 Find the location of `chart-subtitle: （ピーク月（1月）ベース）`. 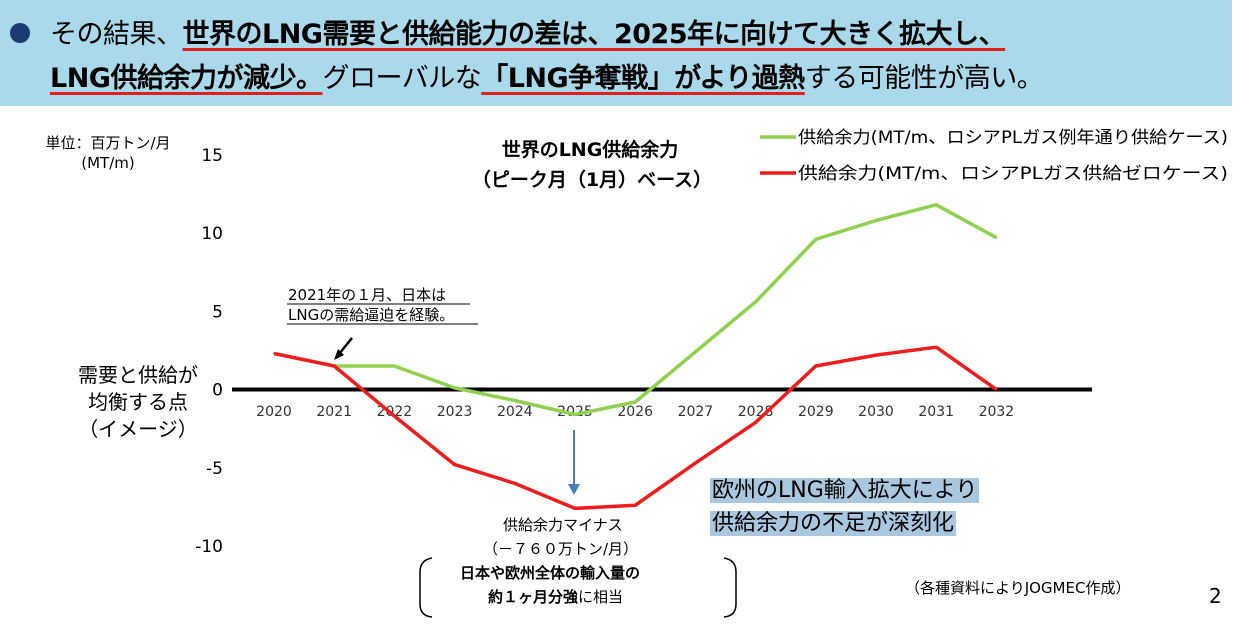

chart-subtitle: （ピーク月（1月）ベース） is located at coordinates (592, 179).